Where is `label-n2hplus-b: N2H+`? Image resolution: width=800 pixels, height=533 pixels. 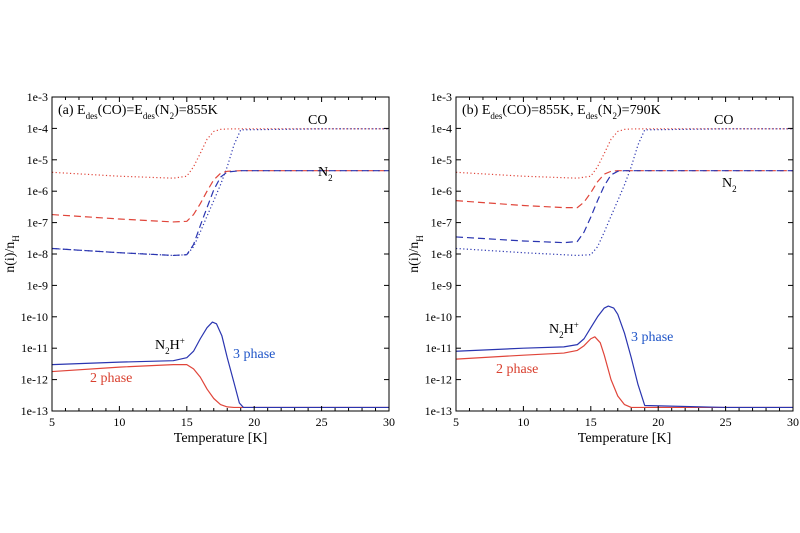 label-n2hplus-b: N2H+ is located at coordinates (564, 330).